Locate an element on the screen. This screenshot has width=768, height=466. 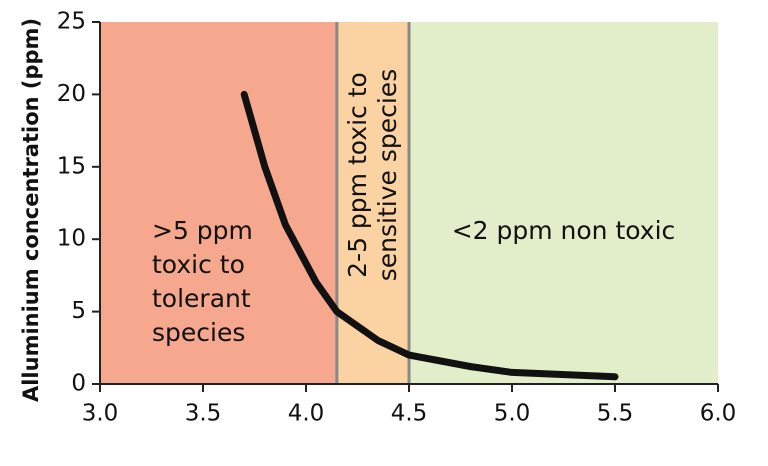
y-tick-label: 5 is located at coordinates (78, 311).